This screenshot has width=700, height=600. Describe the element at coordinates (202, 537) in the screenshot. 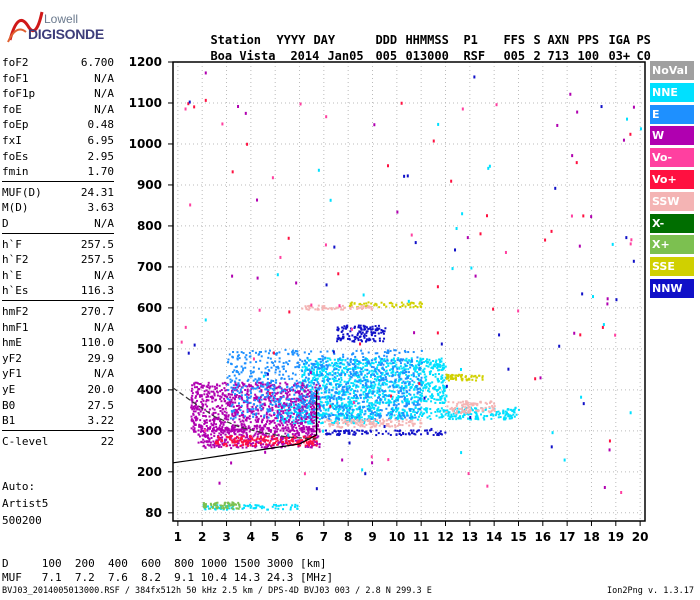

I see `x-tick-label: 2` at that location.